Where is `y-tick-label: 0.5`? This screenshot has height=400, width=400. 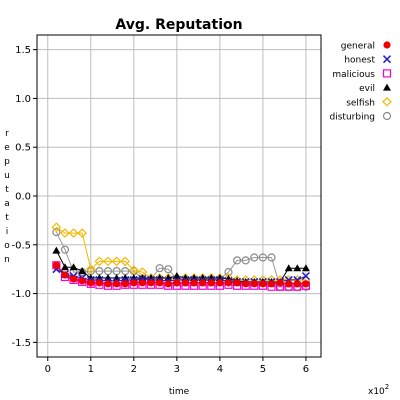 y-tick-label: 0.5 is located at coordinates (23, 148).